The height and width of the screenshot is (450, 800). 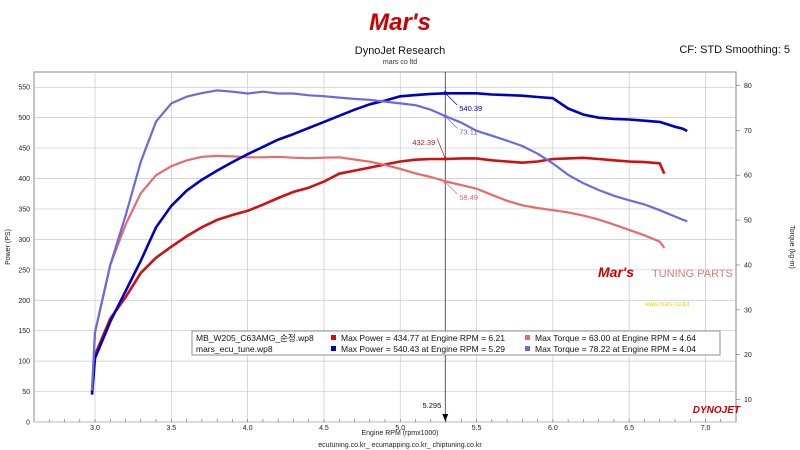 What do you see at coordinates (400, 62) in the screenshot?
I see `chart-subtitle: mars co ltd` at bounding box center [400, 62].